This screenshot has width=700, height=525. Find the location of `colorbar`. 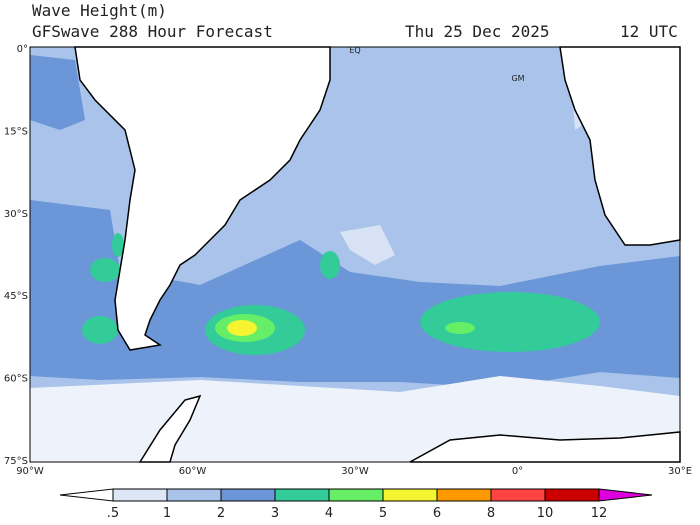

colorbar is located at coordinates (356, 495).